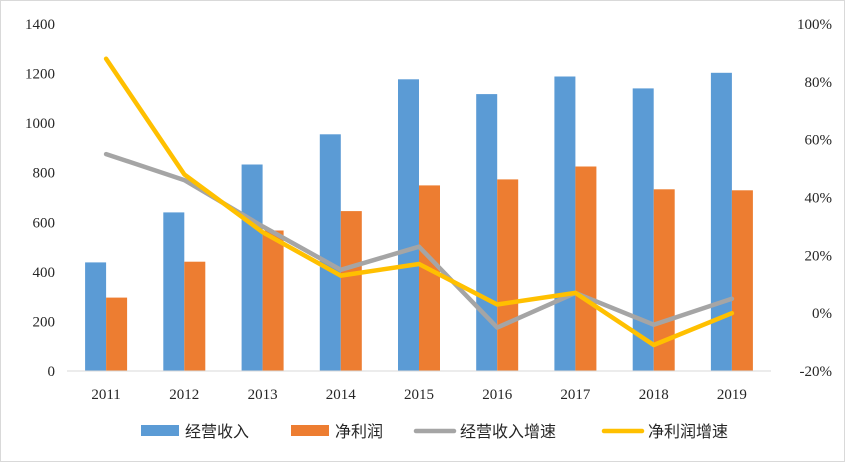 This screenshot has height=466, width=845. Describe the element at coordinates (40, 198) in the screenshot. I see `left-axis: 0 200 400 600 800 1000 1200 1400` at that location.